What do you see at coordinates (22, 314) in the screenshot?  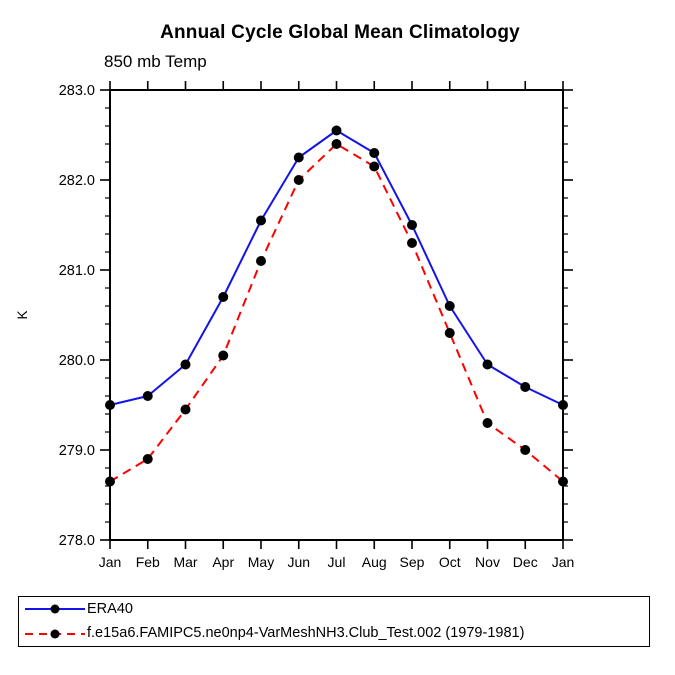 I see `y-axis-label: K` at bounding box center [22, 314].